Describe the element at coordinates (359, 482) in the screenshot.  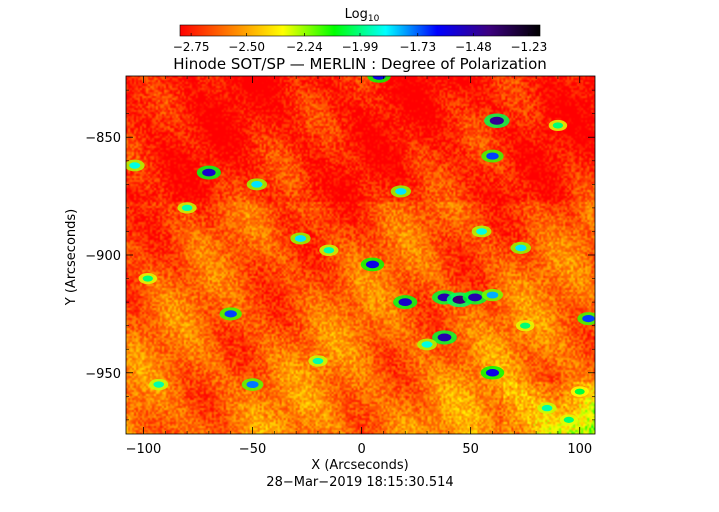
I see `timestamp: 28−Mar−2019 18:15:30.514` at that location.